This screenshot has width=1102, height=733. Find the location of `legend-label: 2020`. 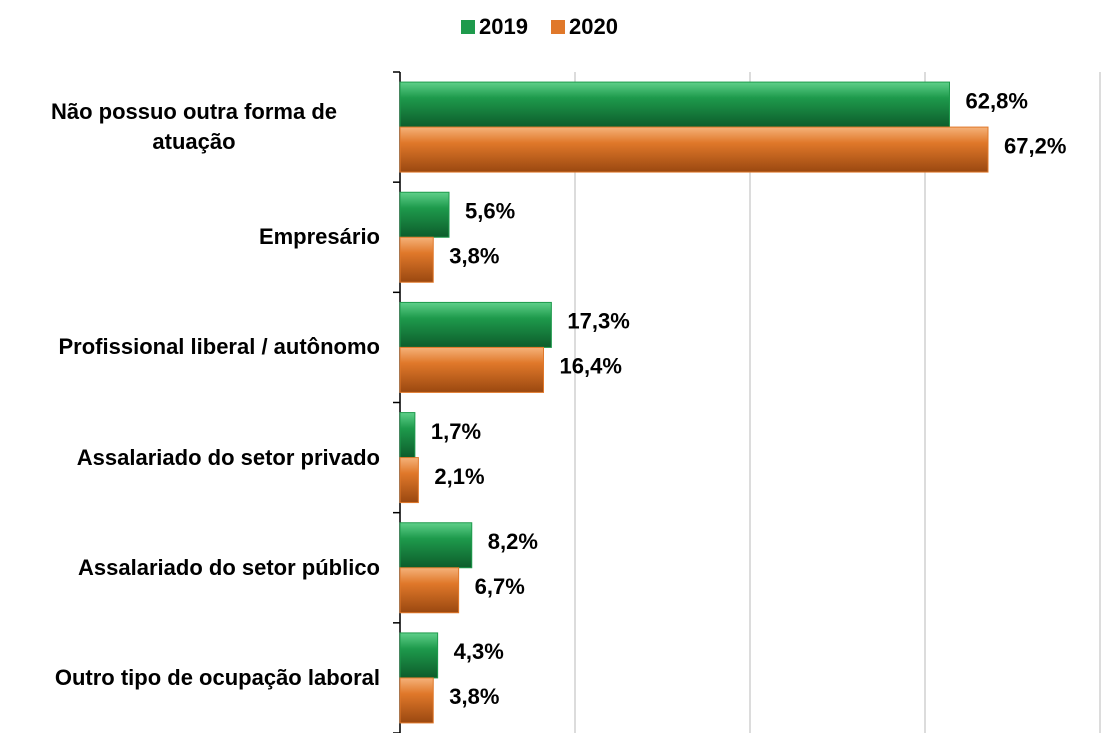

legend-label: 2020 is located at coordinates (593, 26).